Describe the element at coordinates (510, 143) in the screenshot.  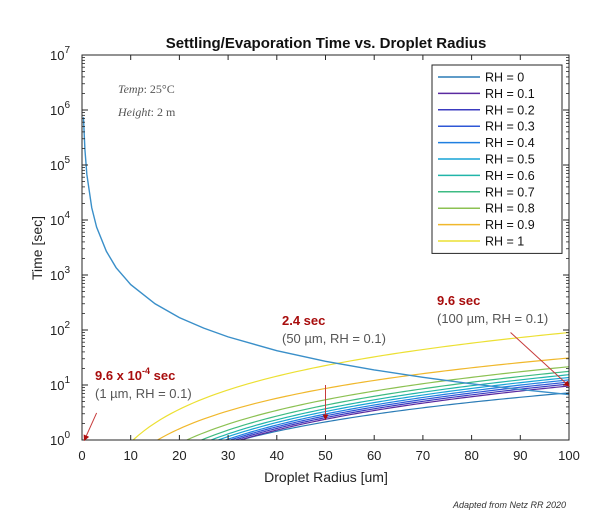
I see `legend-entry: RH = 0.4` at that location.